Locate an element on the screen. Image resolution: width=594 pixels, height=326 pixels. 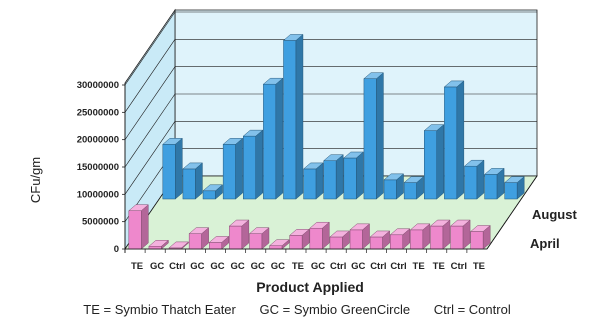
x-axis-label: Product Applied is located at coordinates (310, 287).